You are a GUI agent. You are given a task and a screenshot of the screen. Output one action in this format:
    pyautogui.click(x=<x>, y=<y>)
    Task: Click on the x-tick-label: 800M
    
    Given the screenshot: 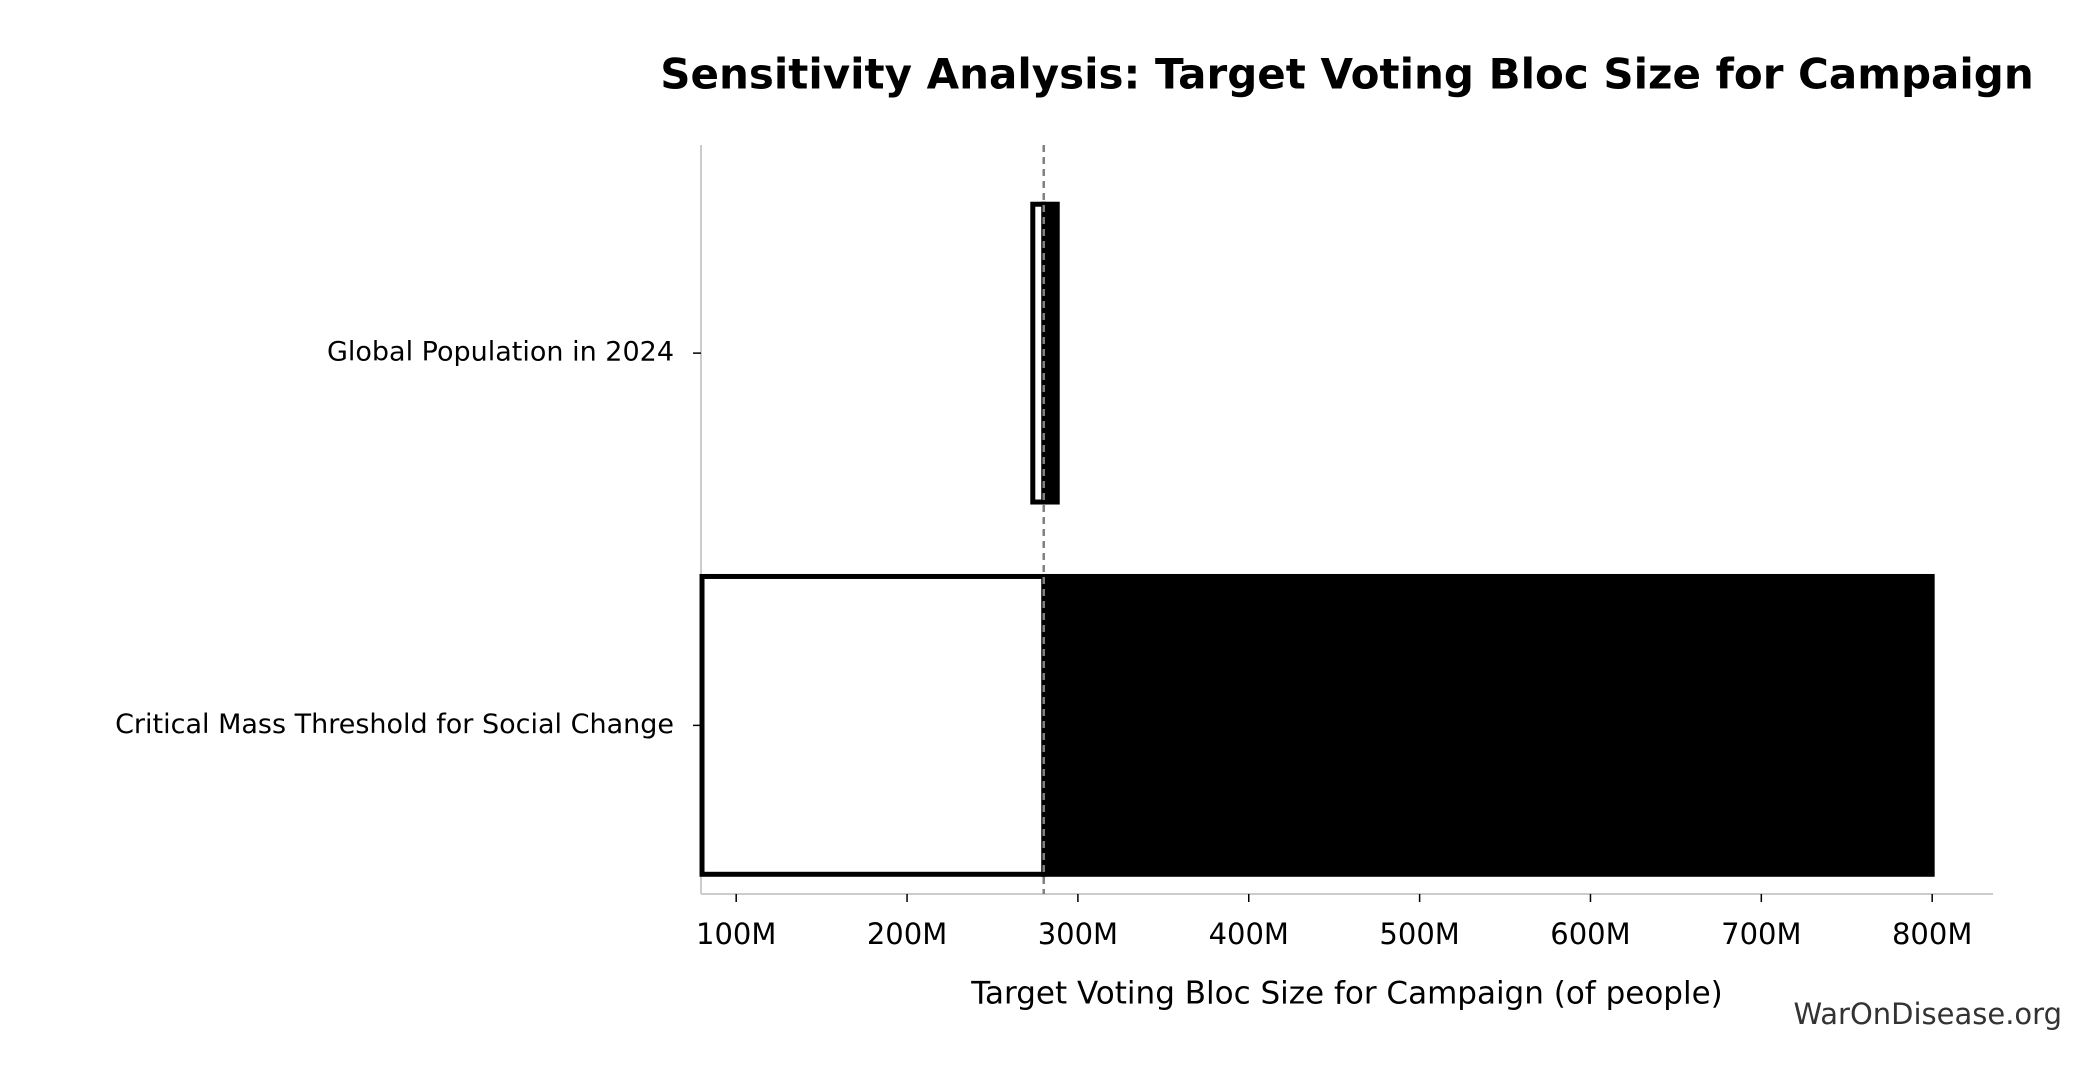 What is the action you would take?
    pyautogui.click(x=1932, y=934)
    